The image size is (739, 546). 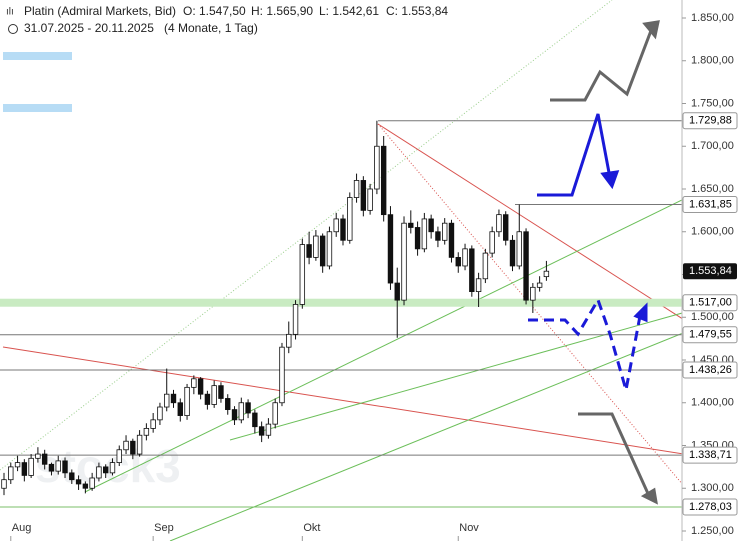 What do you see at coordinates (712, 232) in the screenshot?
I see `y-tick-label: 1.600,00` at bounding box center [712, 232].